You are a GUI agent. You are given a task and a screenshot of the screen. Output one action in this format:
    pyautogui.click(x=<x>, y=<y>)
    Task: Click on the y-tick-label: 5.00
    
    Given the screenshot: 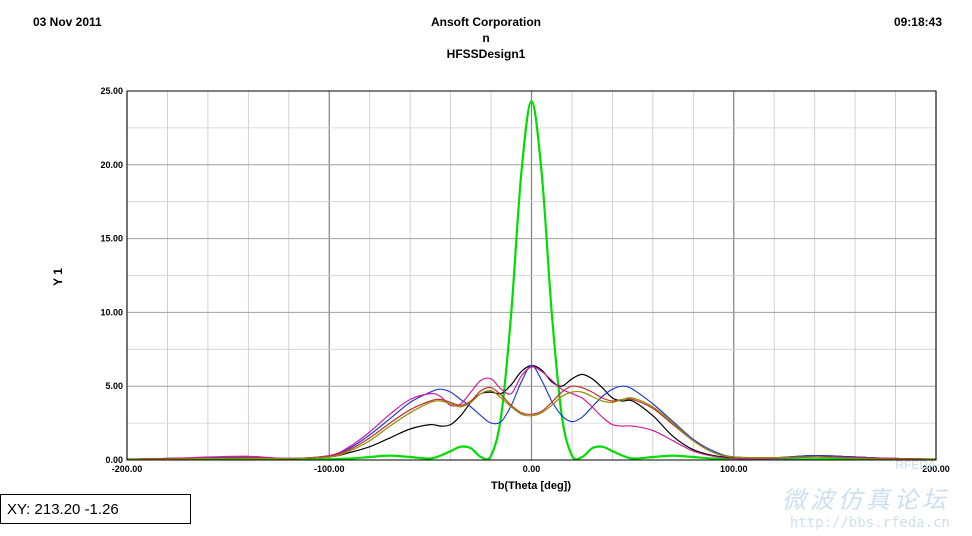 What is the action you would take?
    pyautogui.click(x=114, y=386)
    